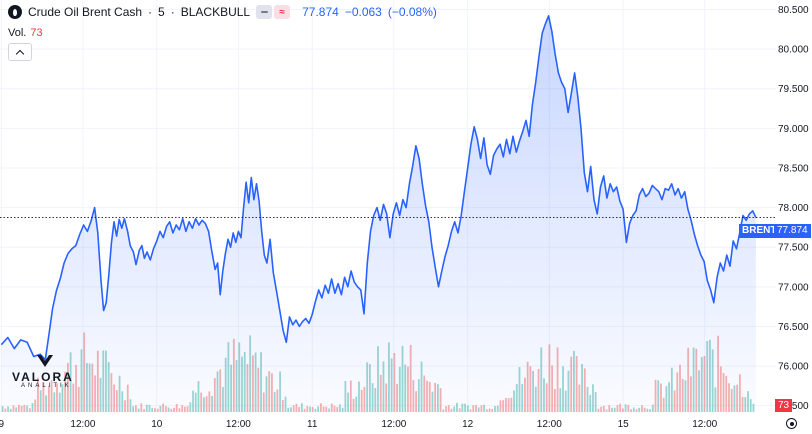 Image resolution: width=812 pixels, height=434 pixels. What do you see at coordinates (320, 12) in the screenshot?
I see `last-price: 77.874` at bounding box center [320, 12].